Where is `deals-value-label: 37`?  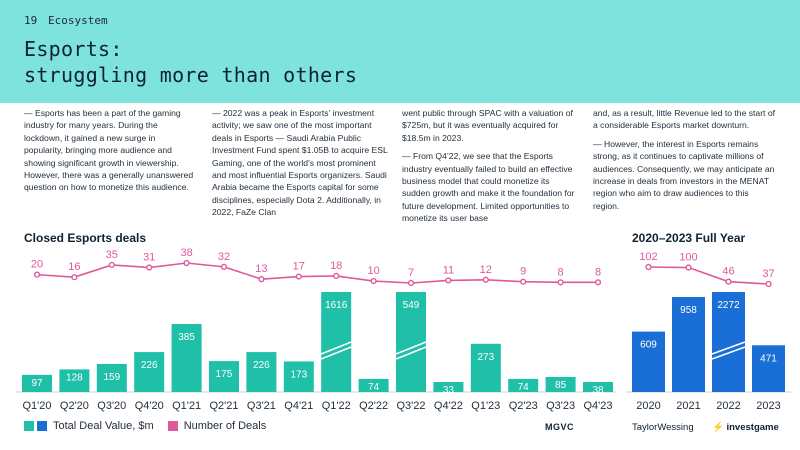
deals-value-label: 37 is located at coordinates (768, 274).